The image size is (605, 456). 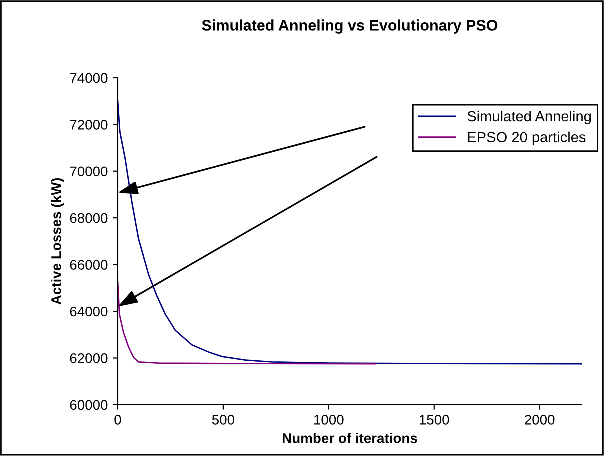 I want to click on x-tick-label: 1500, so click(x=435, y=420).